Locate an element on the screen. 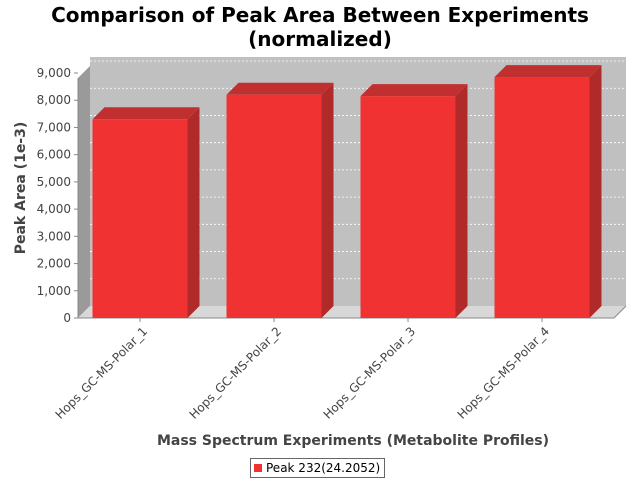  y-tick-label: 5,000 is located at coordinates (54, 182).